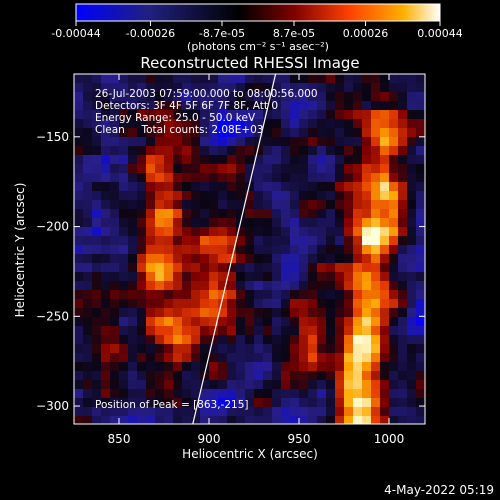 The height and width of the screenshot is (500, 500). What do you see at coordinates (366, 33) in the screenshot?
I see `colorbar-tick-label: 0.00026` at bounding box center [366, 33].